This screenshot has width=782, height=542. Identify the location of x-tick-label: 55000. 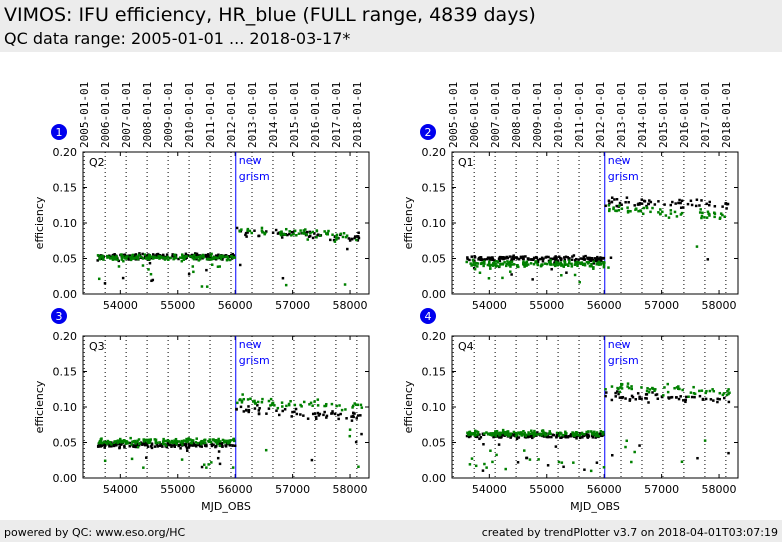
(177, 305).